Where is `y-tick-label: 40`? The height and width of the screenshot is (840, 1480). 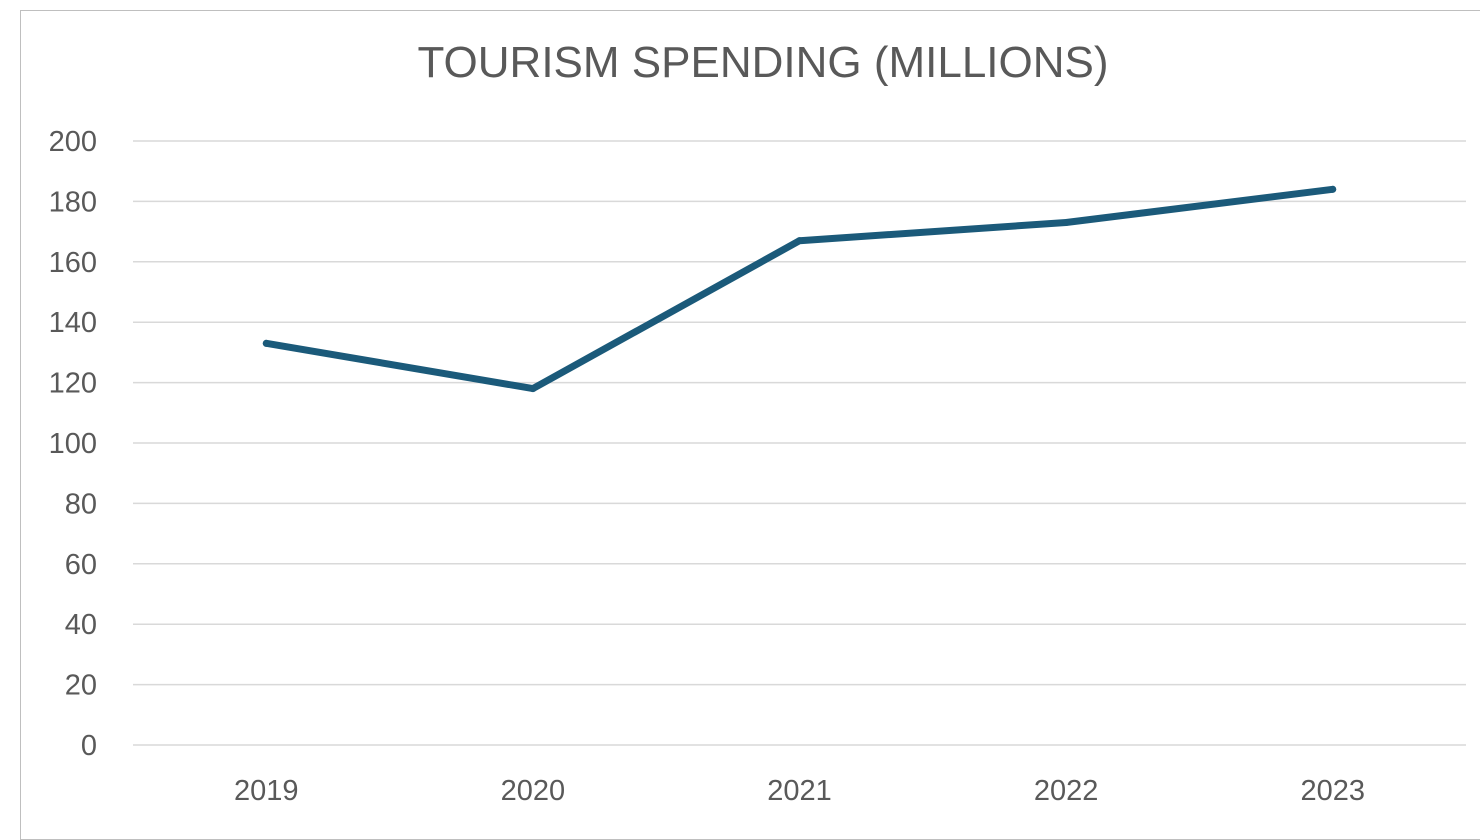
y-tick-label: 40 is located at coordinates (81, 625).